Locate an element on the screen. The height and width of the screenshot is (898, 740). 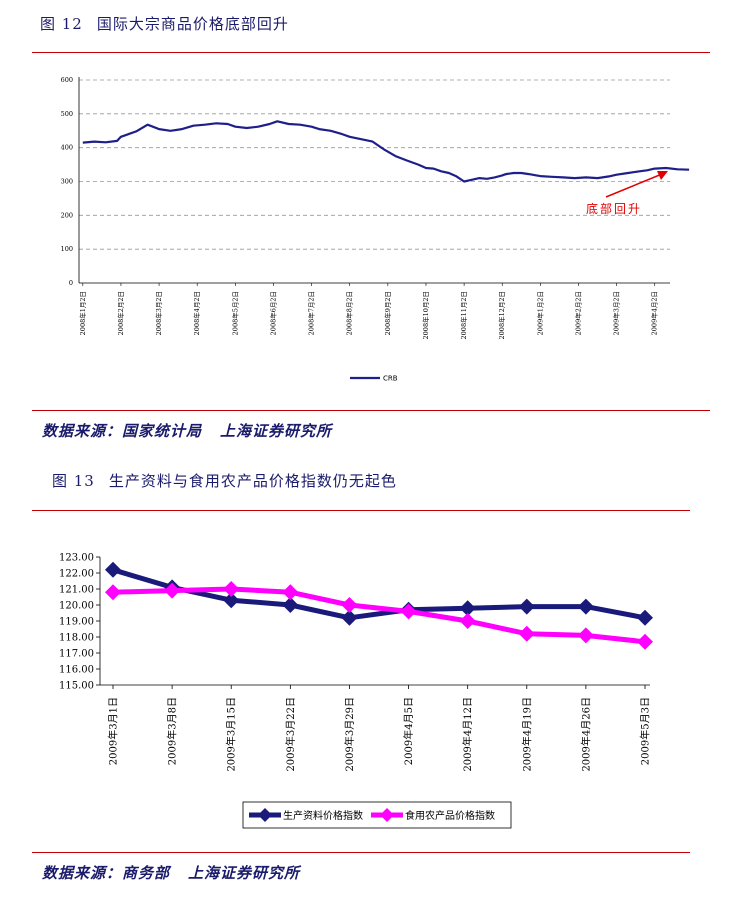
crb-ytick-label: 200 is located at coordinates (67, 215).